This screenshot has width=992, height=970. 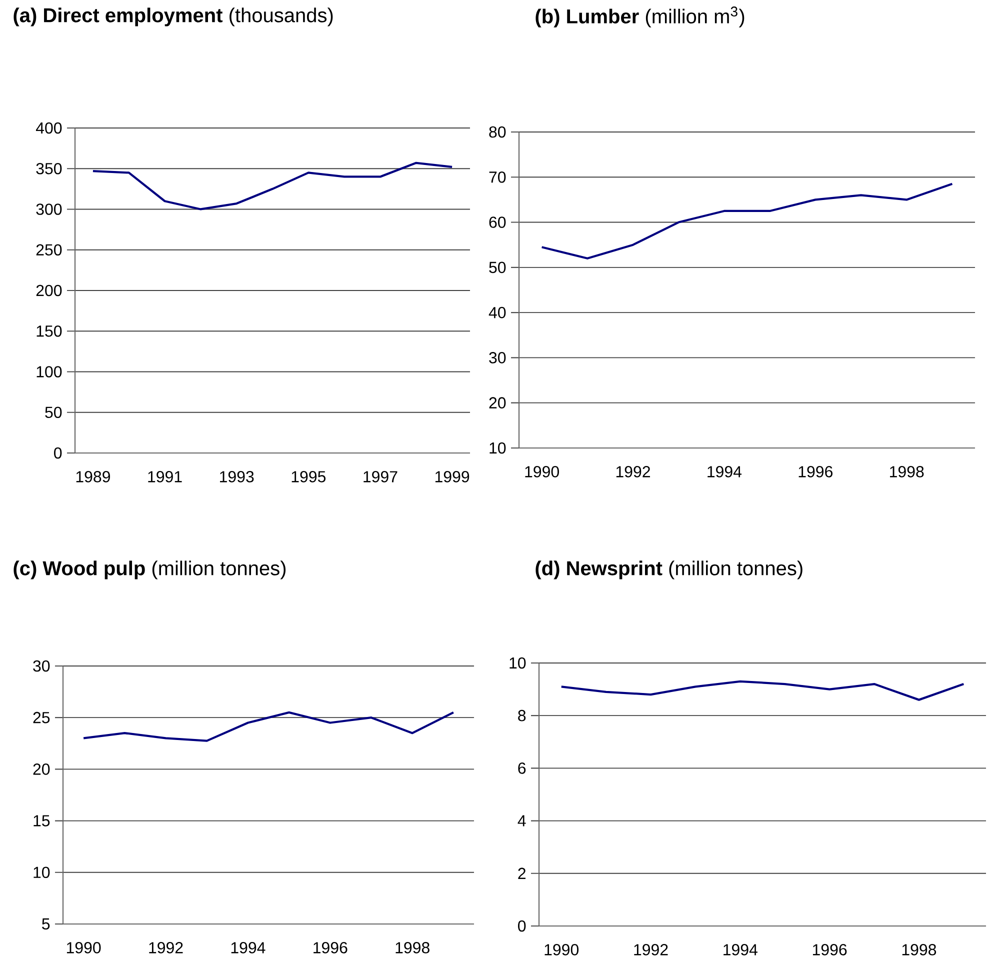 I want to click on x-tick-label: 1993, so click(x=237, y=476).